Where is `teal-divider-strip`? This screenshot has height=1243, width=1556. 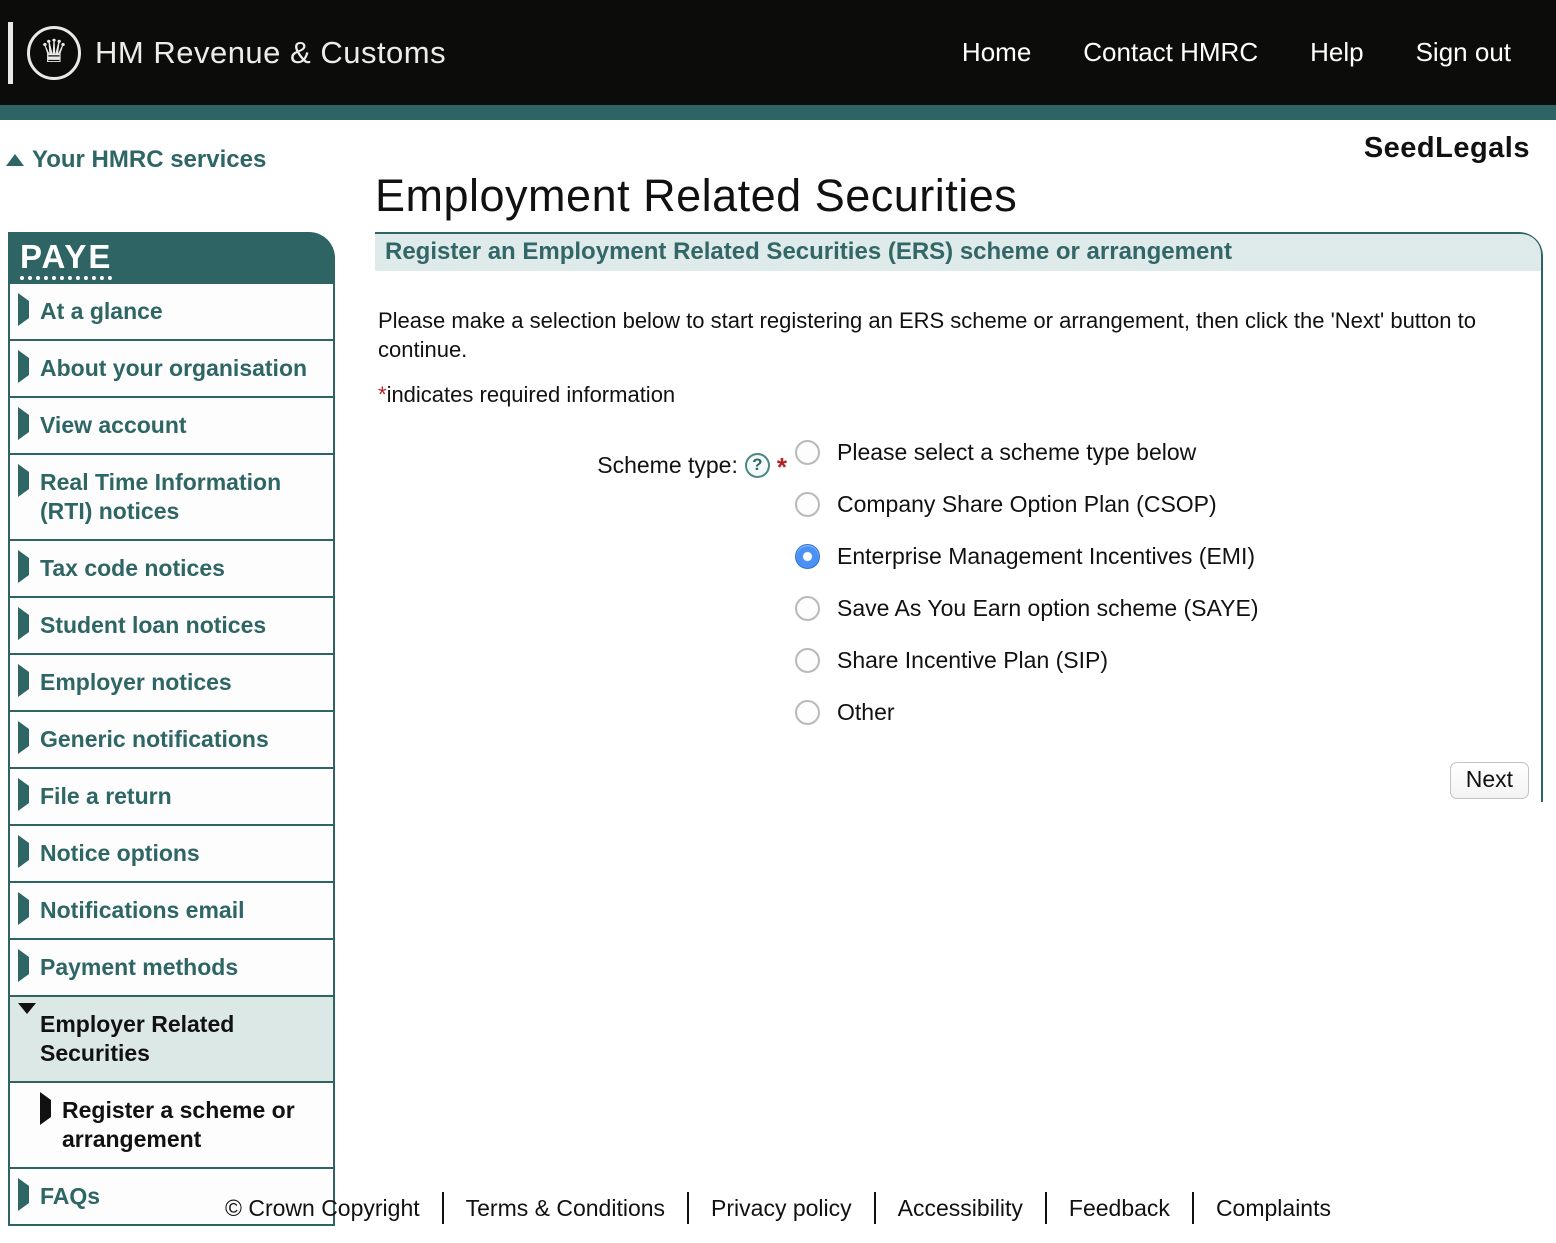 teal-divider-strip is located at coordinates (778, 112).